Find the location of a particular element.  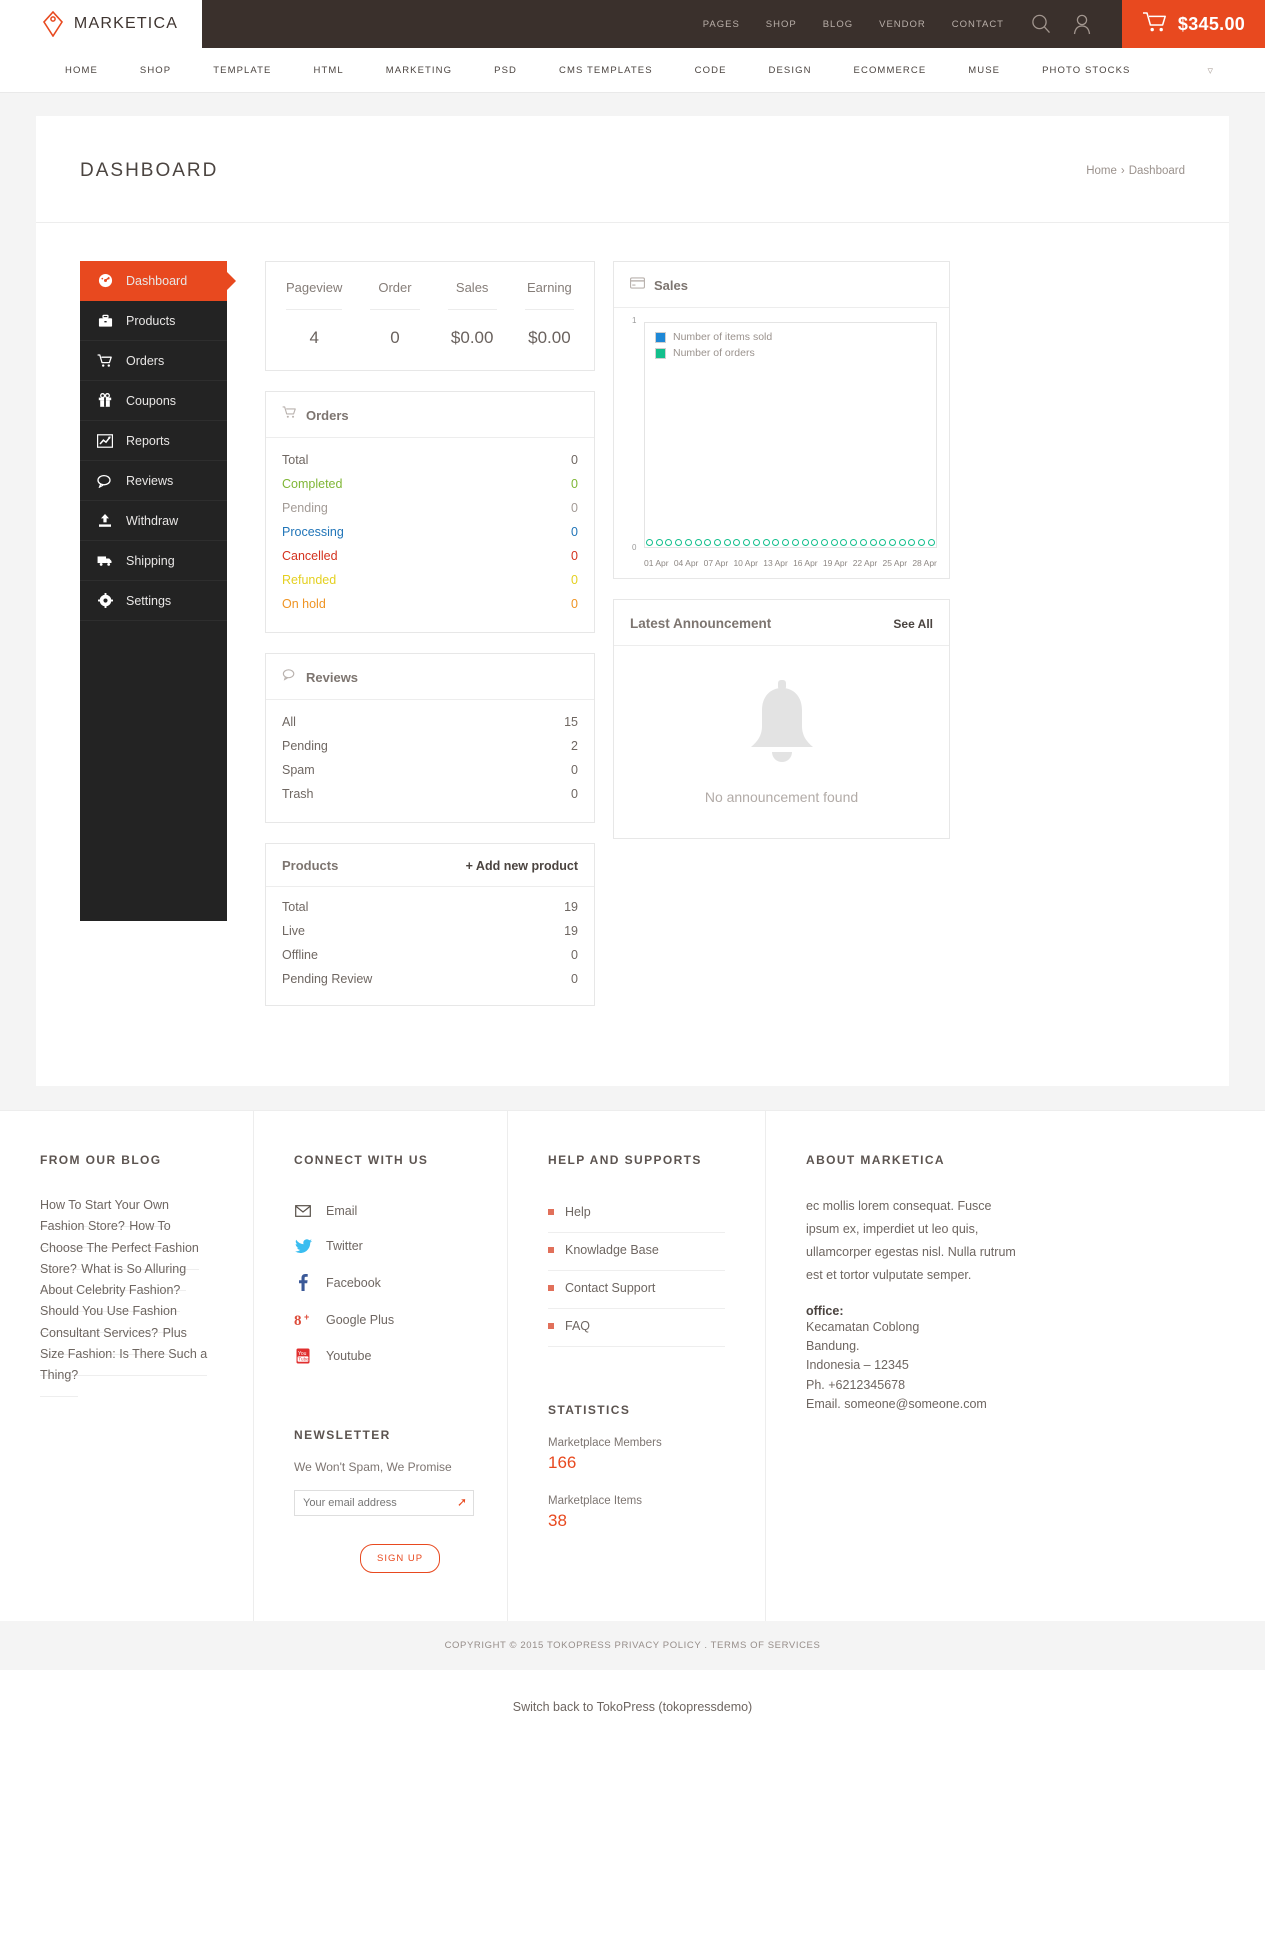

orders-row-processing: Processing 0 is located at coordinates (430, 532).